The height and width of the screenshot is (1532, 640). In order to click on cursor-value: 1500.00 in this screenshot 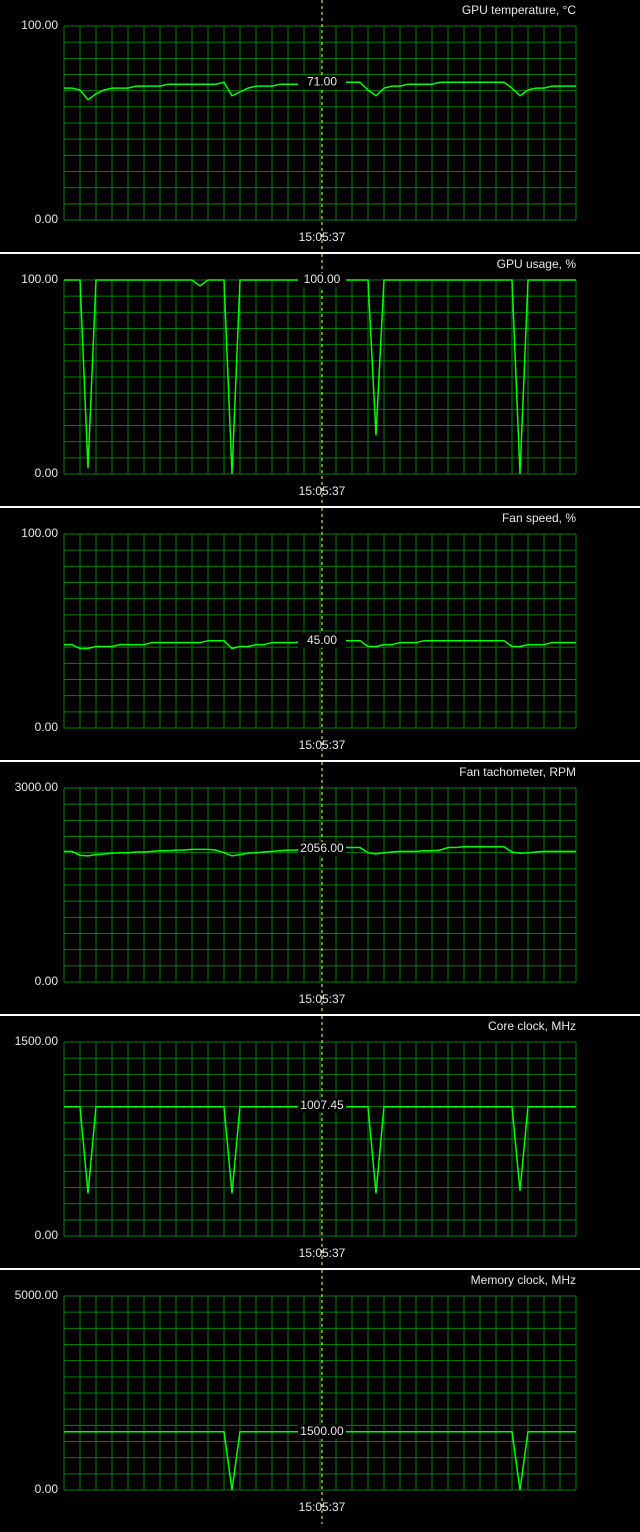, I will do `click(322, 1431)`.